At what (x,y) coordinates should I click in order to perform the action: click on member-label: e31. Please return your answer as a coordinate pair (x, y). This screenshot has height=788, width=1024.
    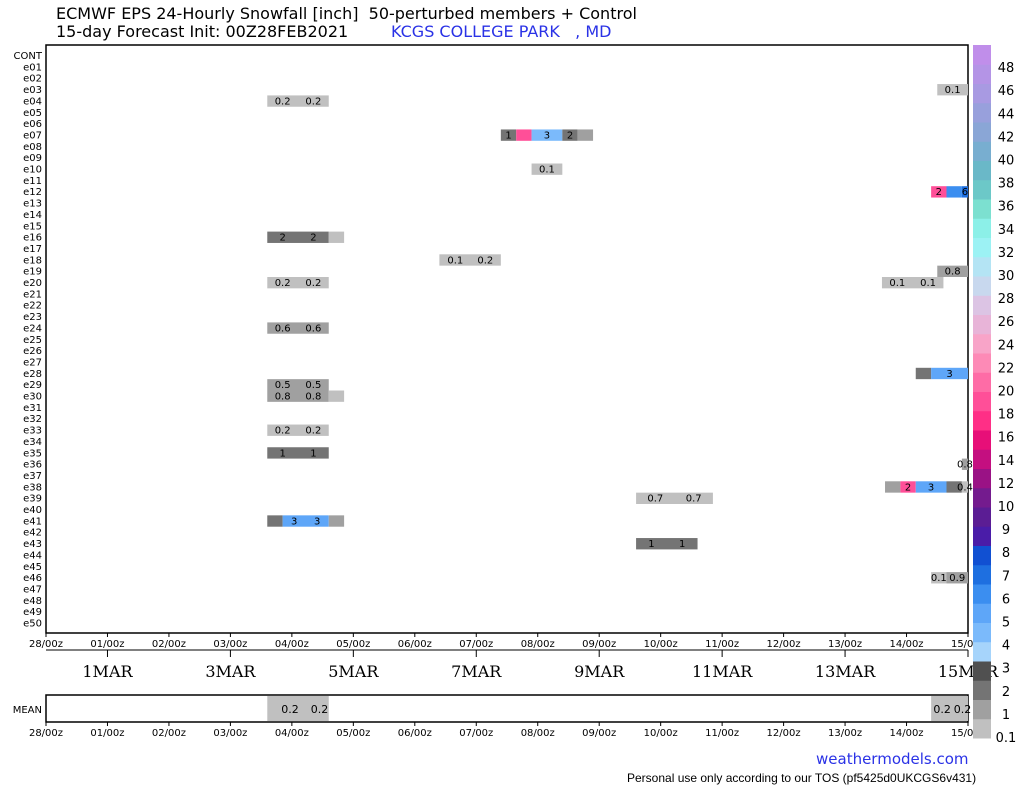
    Looking at the image, I should click on (32, 408).